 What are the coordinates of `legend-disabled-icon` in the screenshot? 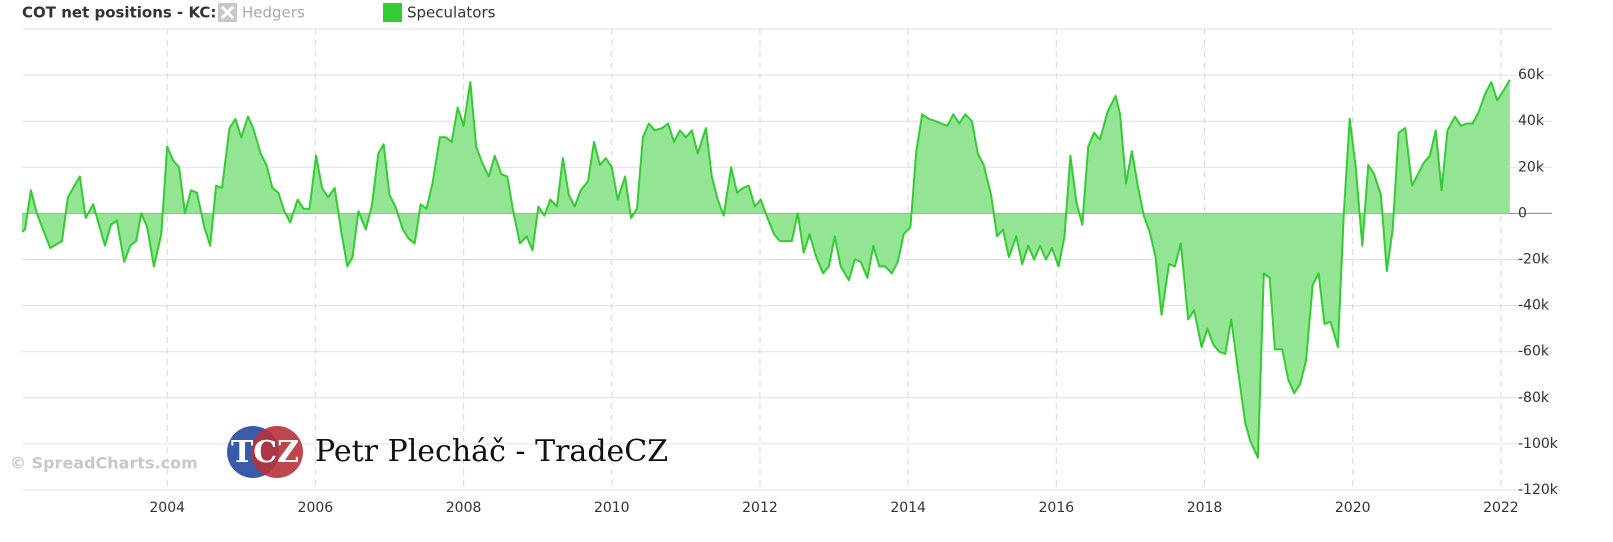 It's located at (227, 12).